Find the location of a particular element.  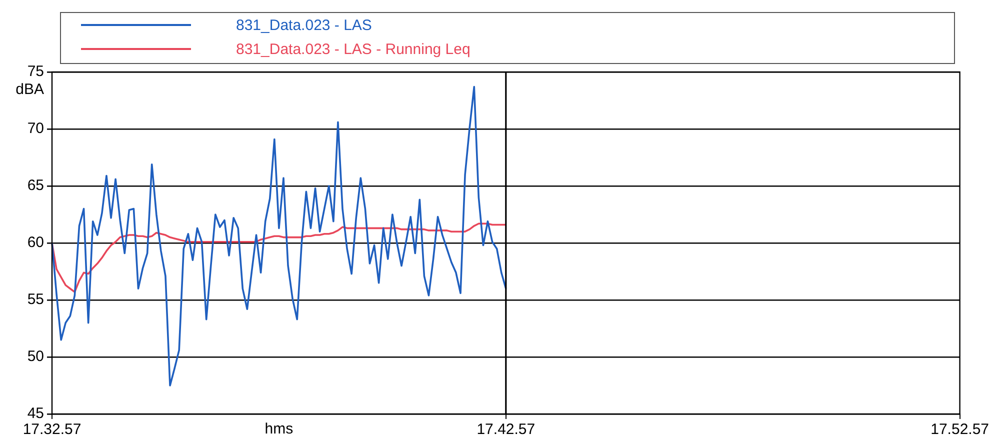

y-tick-label: 55 is located at coordinates (35, 299).